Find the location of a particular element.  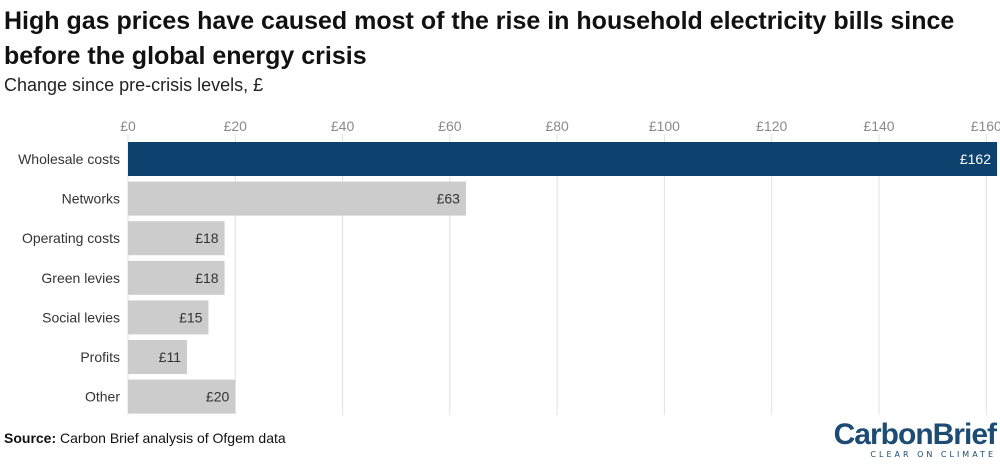

x-tick-label: £160 is located at coordinates (985, 126).